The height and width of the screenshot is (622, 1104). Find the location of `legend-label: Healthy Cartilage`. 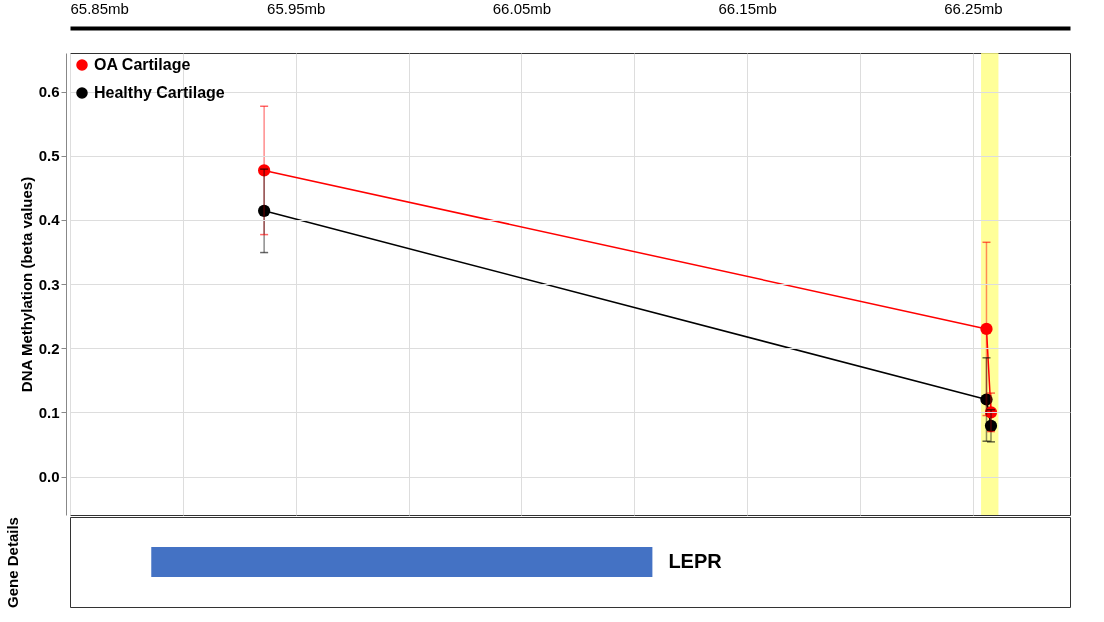

legend-label: Healthy Cartilage is located at coordinates (159, 92).